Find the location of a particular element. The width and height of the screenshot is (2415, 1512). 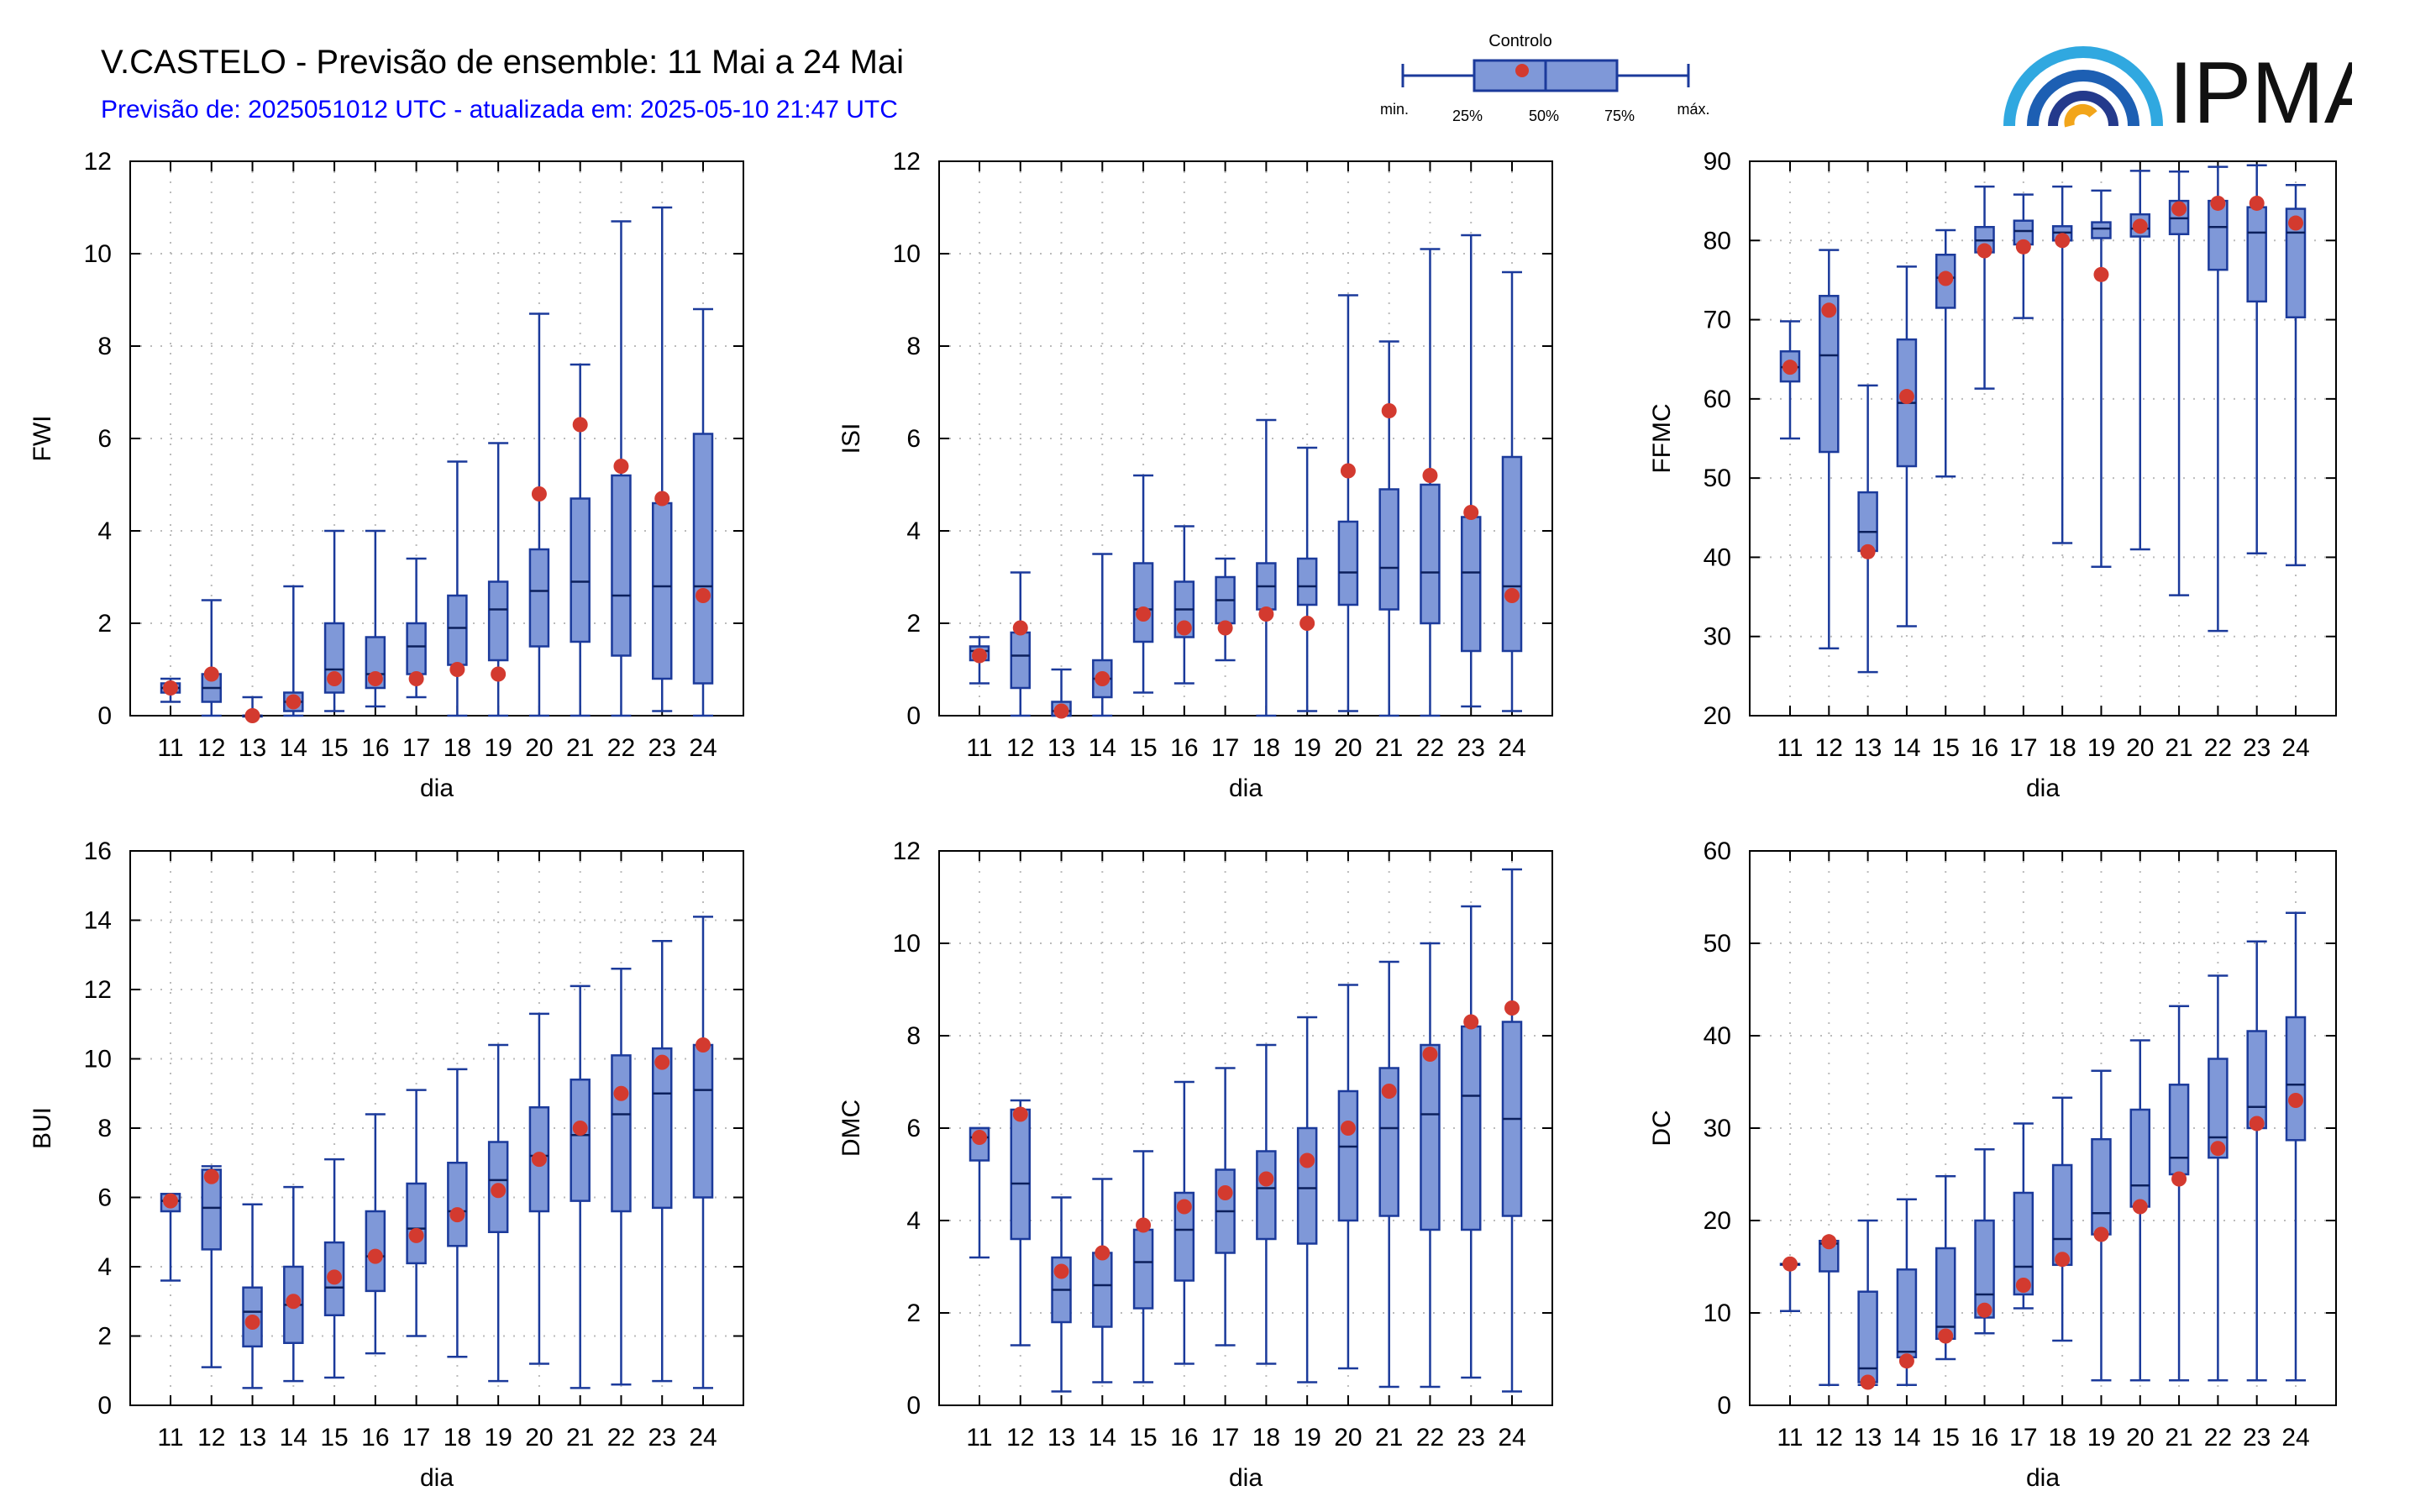

x-tick-label: 21 is located at coordinates (1389, 1438).